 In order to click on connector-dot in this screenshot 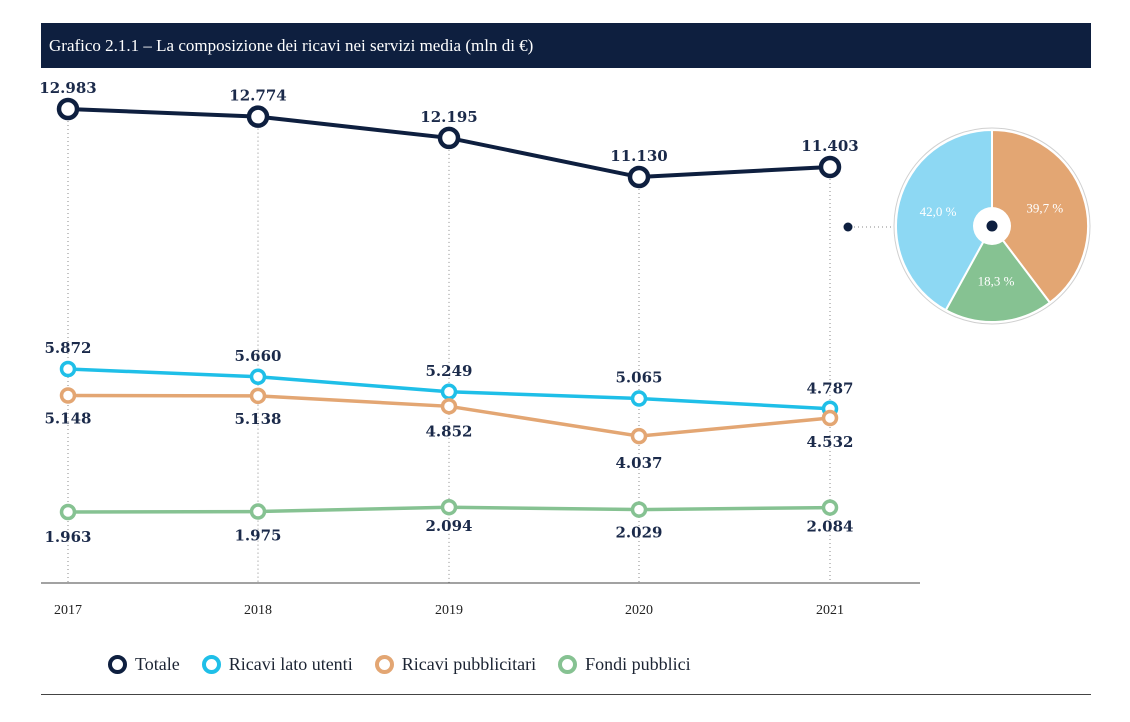, I will do `click(848, 227)`.